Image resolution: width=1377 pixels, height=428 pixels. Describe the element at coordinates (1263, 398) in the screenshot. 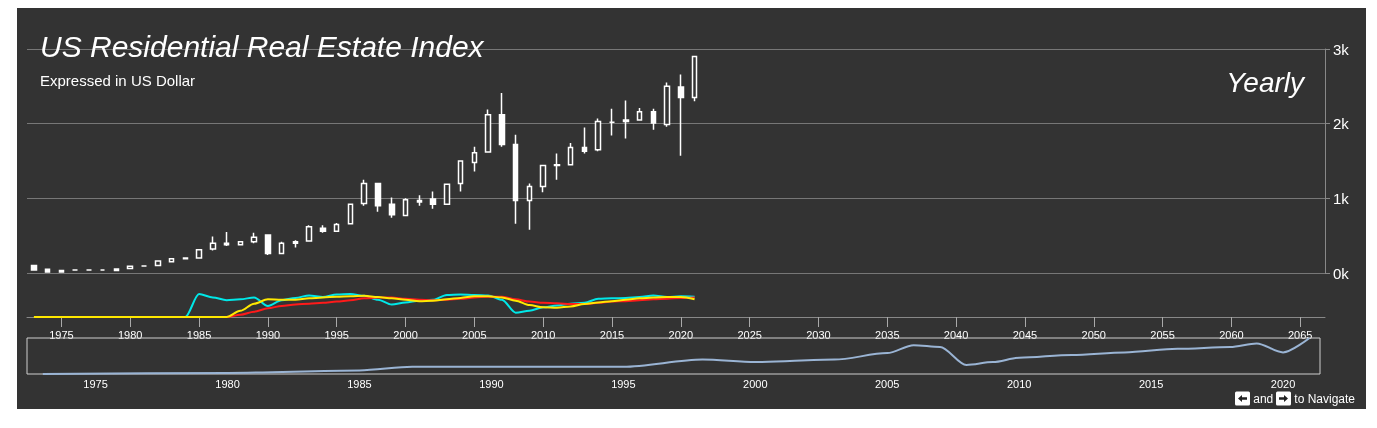

I see `text: and` at that location.